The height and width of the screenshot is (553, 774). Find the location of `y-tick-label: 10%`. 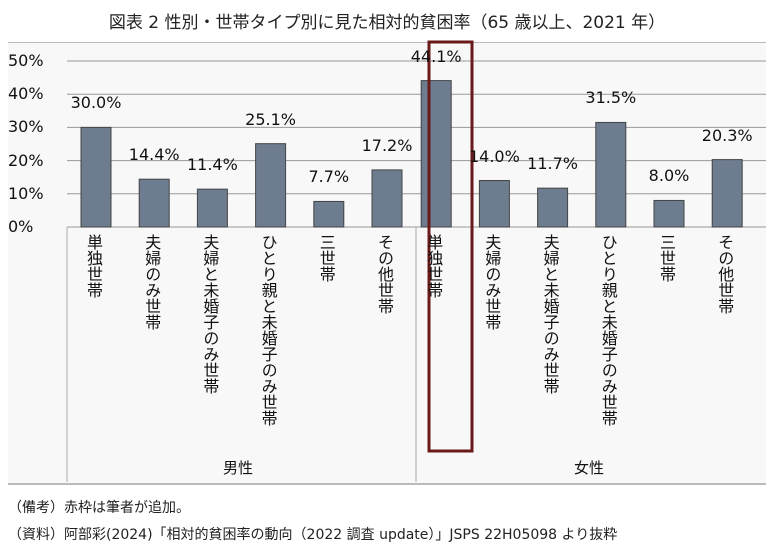

y-tick-label: 10% is located at coordinates (26, 193).